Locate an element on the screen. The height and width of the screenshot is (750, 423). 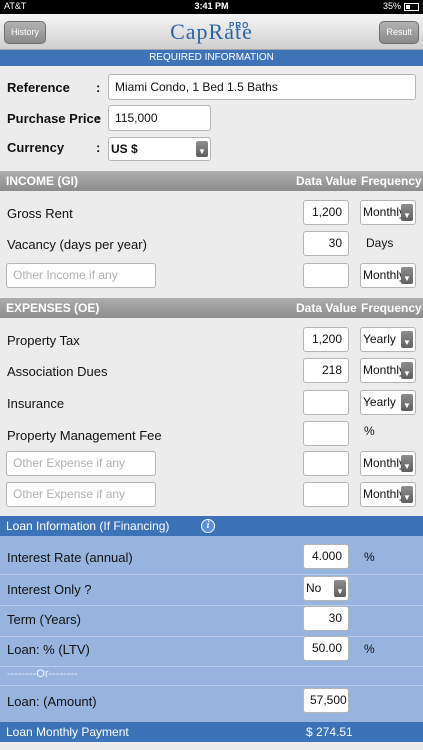
logo-text: CapRate is located at coordinates (211, 31).